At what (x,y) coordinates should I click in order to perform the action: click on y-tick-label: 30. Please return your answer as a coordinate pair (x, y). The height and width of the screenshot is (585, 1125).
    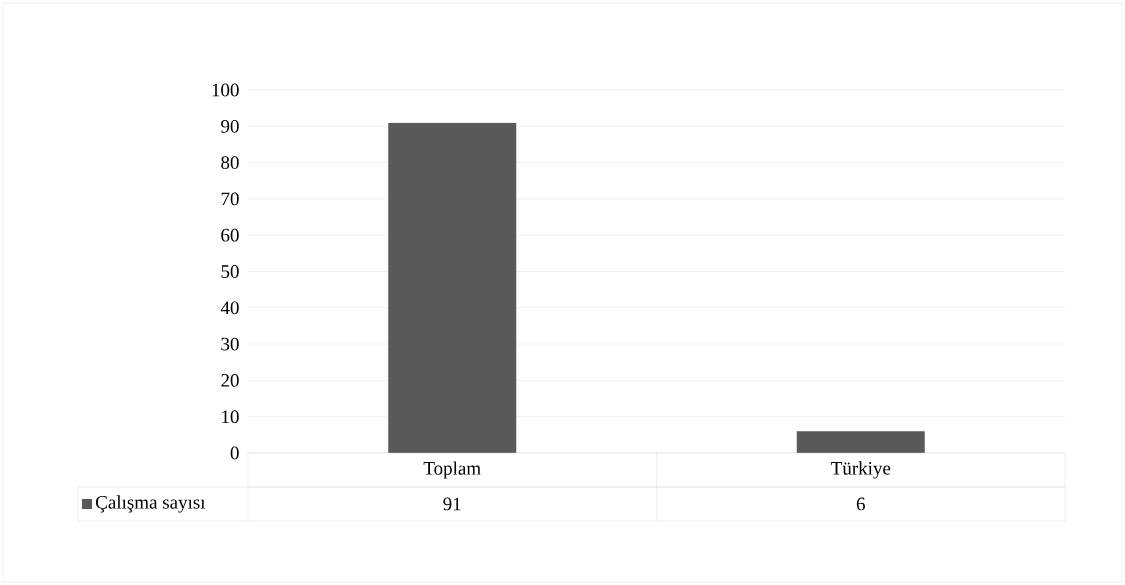
    Looking at the image, I should click on (230, 344).